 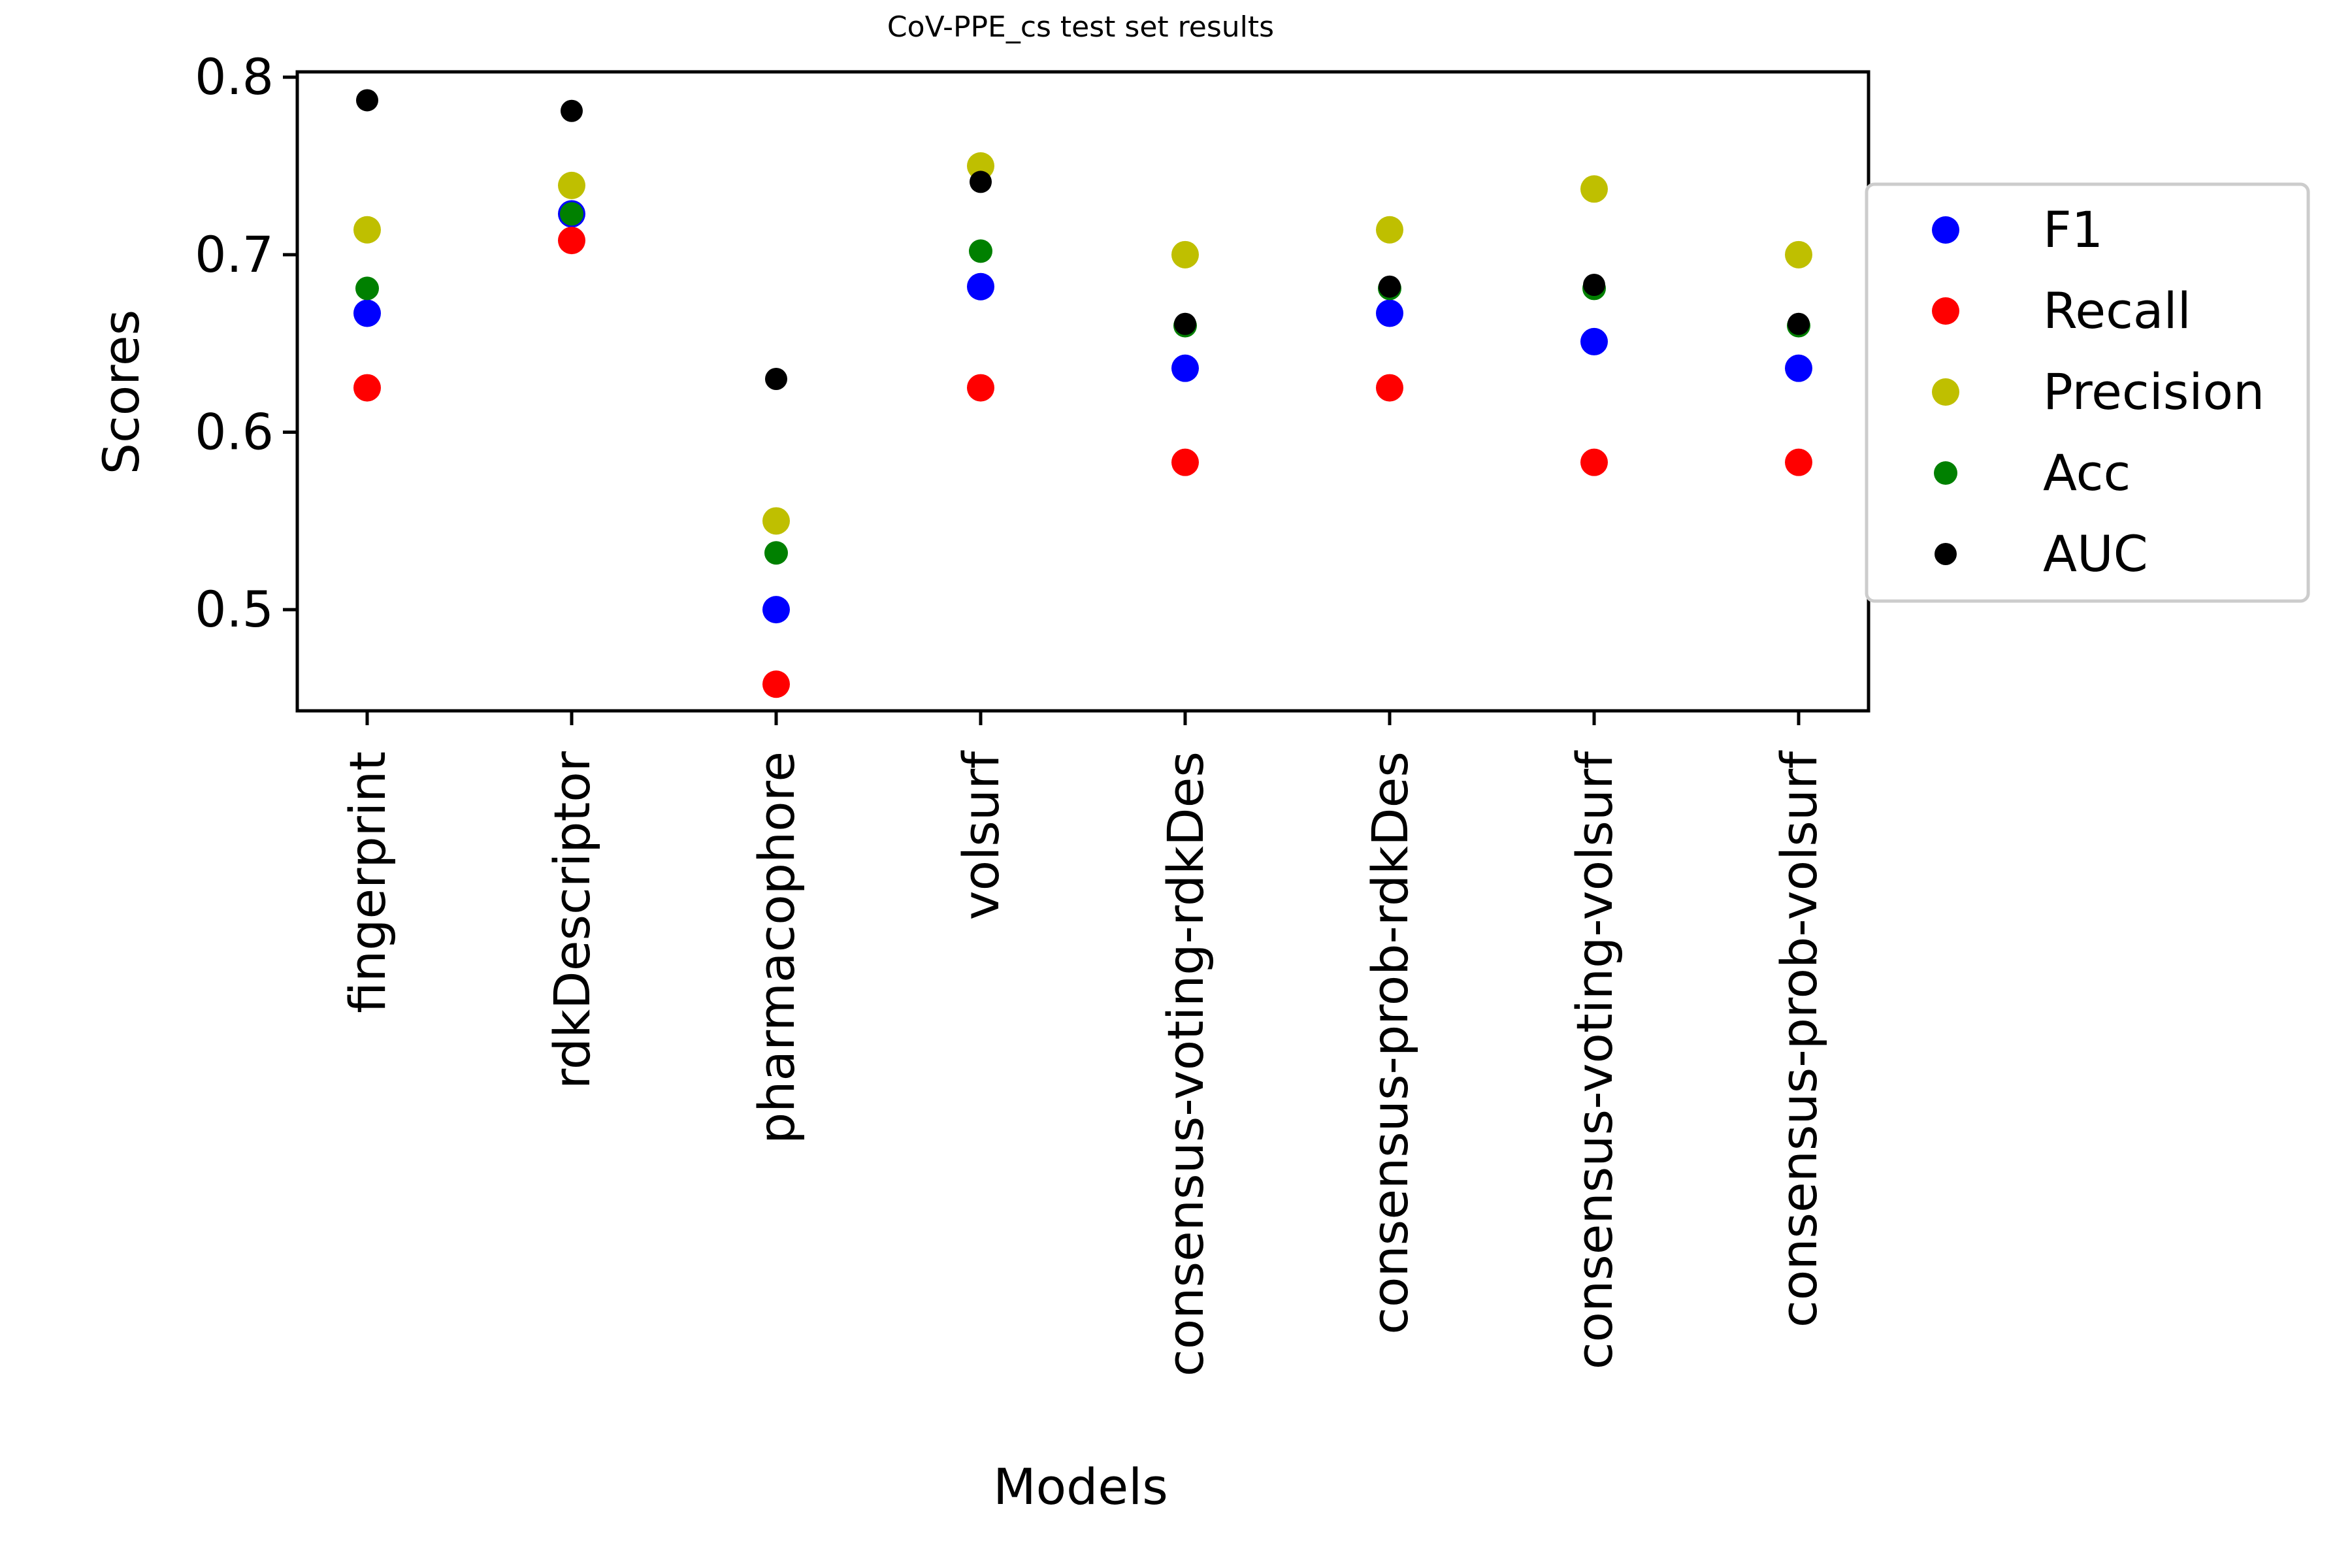 I want to click on chart-title: CoV-PPE_cs test set results, so click(x=1080, y=27).